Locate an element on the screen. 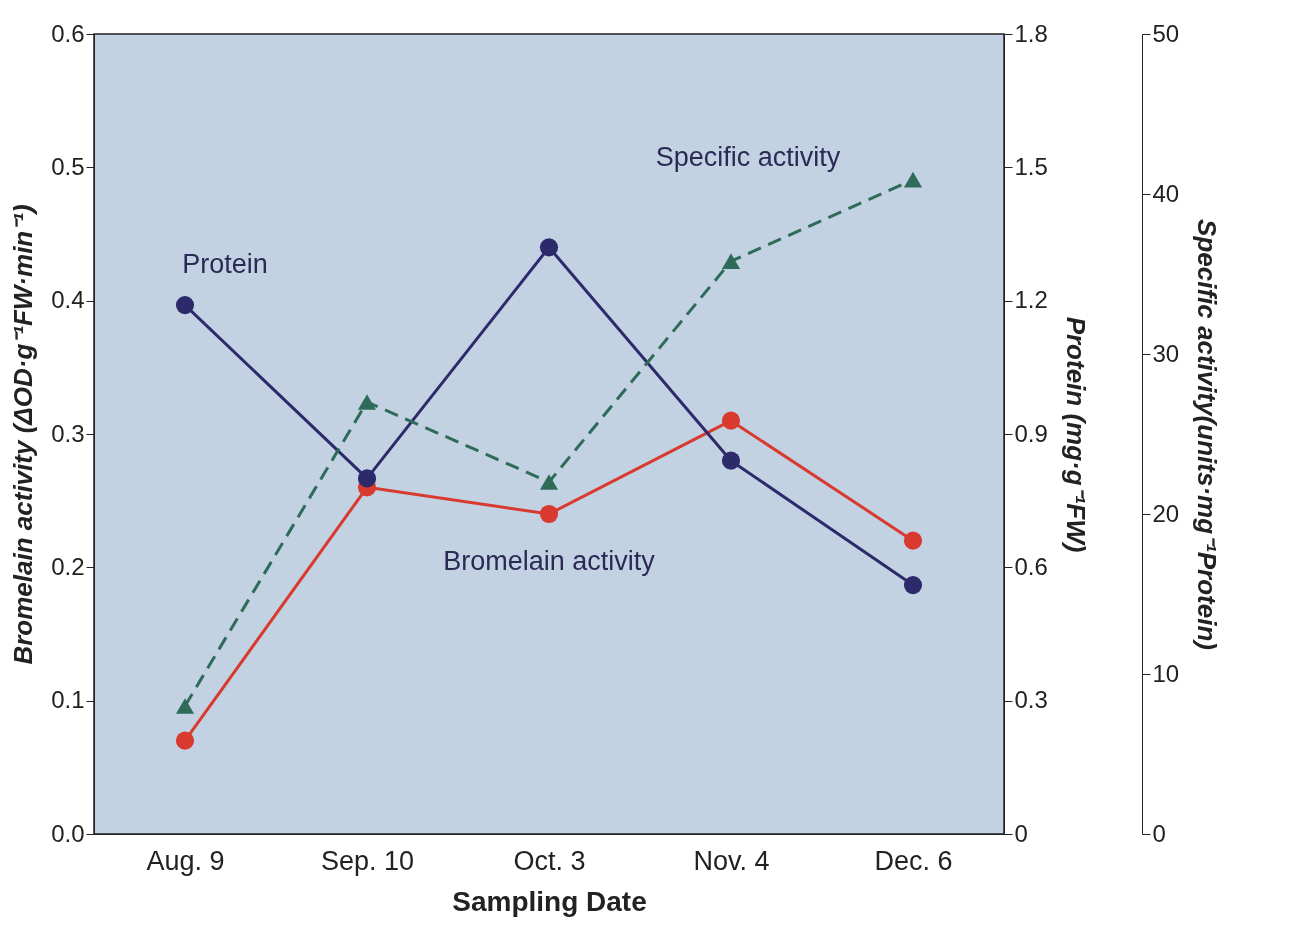 This screenshot has height=939, width=1308. y2-tick-label: 1.8 is located at coordinates (1031, 33).